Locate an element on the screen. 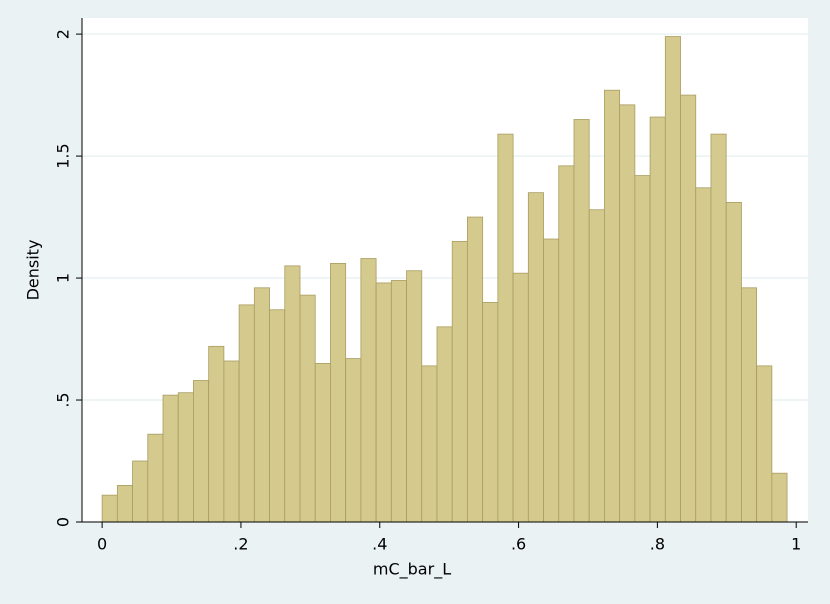 This screenshot has height=604, width=830. x-tick-label: 1 is located at coordinates (796, 544).